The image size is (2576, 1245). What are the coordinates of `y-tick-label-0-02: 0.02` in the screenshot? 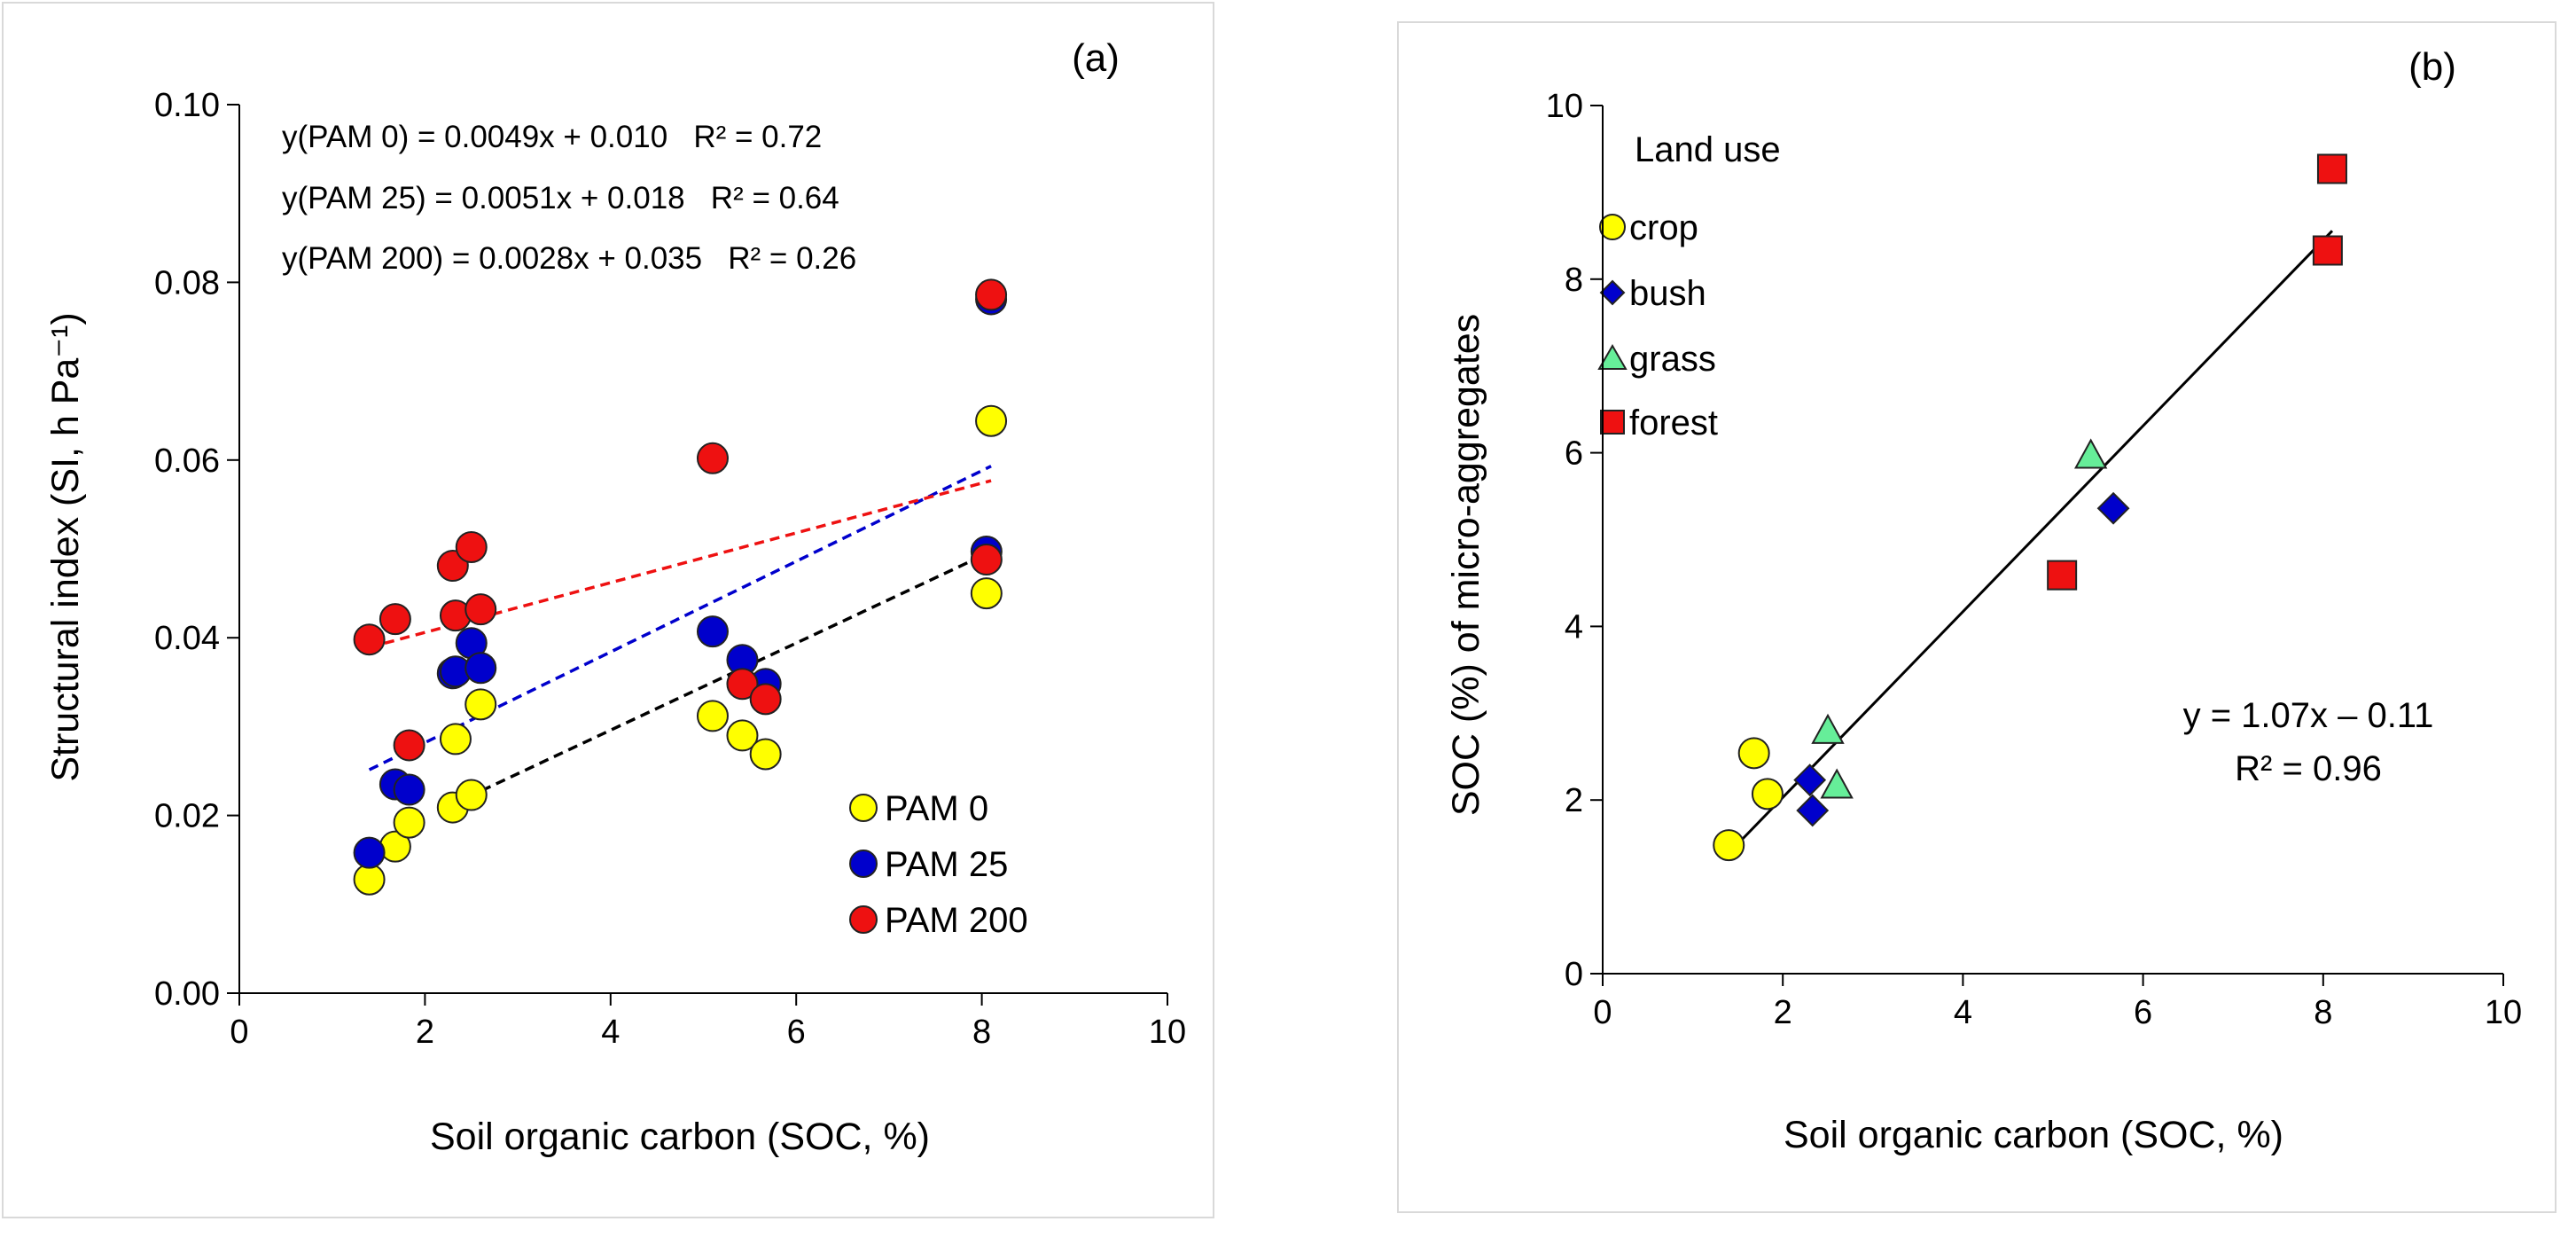 It's located at (187, 816).